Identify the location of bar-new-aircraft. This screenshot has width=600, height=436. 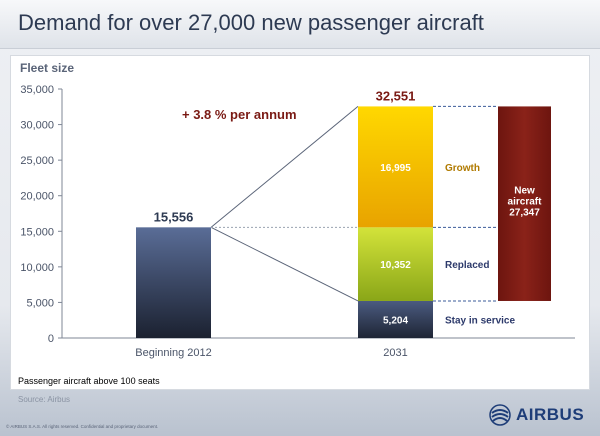
(524, 203).